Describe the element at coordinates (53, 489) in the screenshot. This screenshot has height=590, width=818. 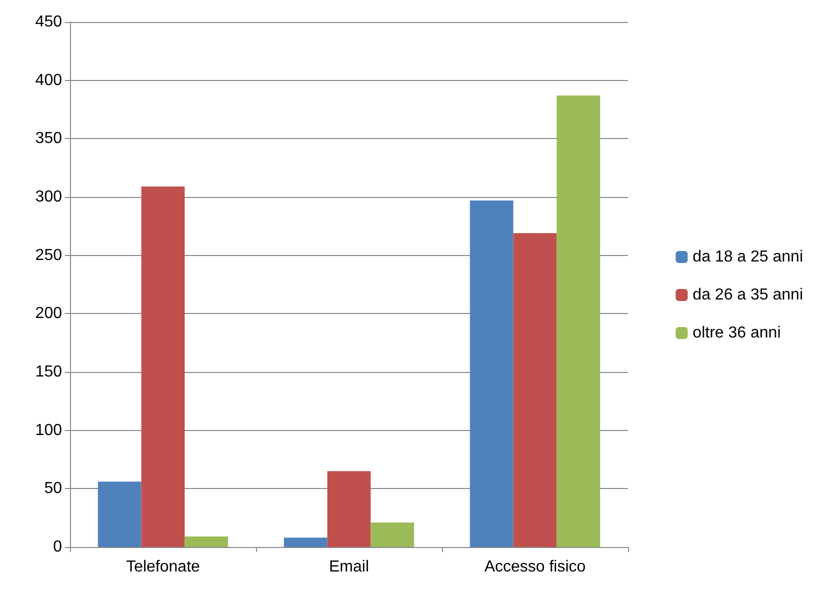
I see `y-tick-label: 50` at that location.